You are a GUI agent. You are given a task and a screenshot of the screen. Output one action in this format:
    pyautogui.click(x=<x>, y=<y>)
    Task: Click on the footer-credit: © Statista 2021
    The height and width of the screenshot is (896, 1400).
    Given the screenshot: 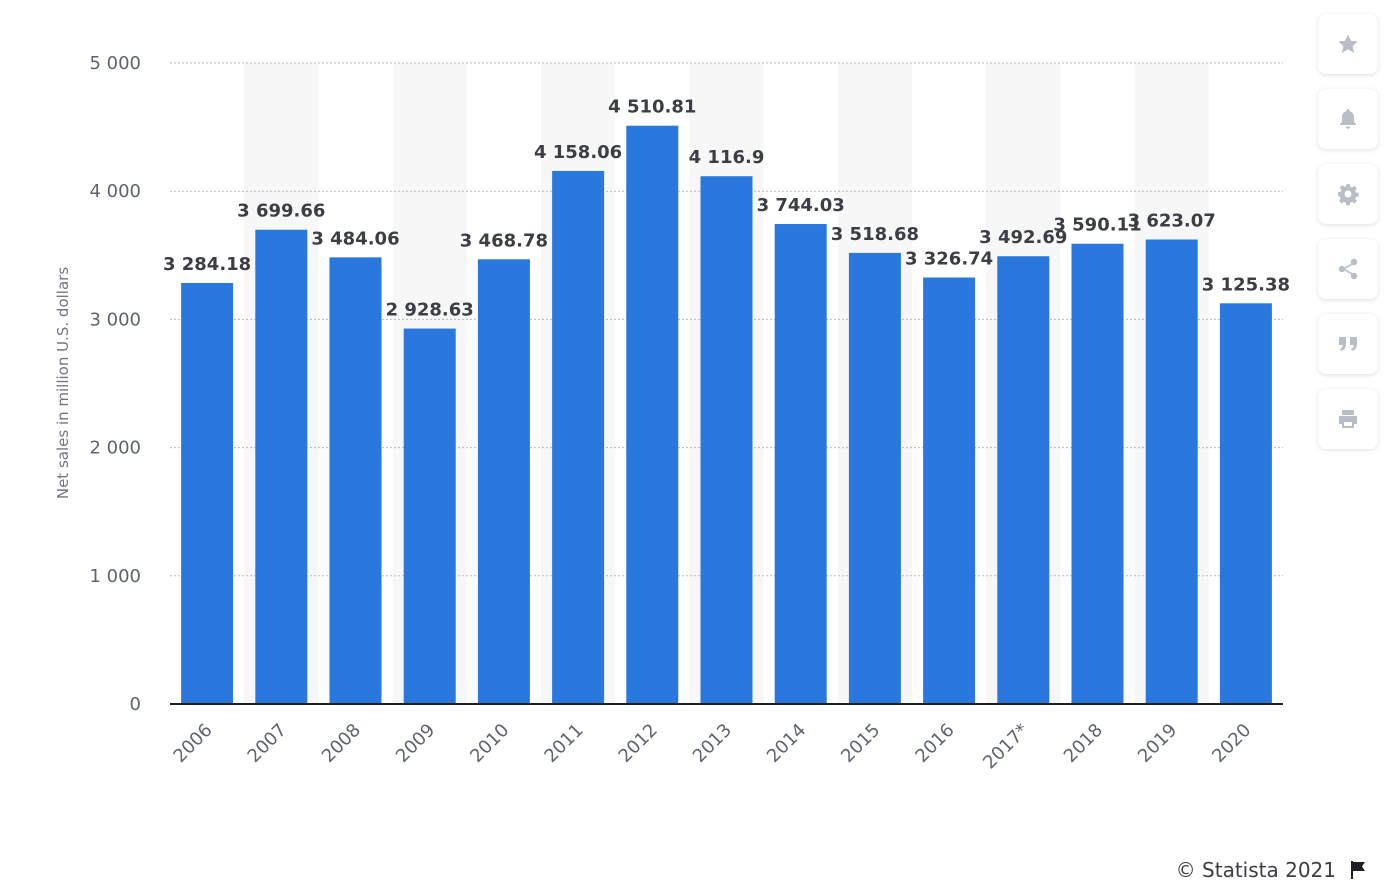 What is the action you would take?
    pyautogui.click(x=1272, y=870)
    